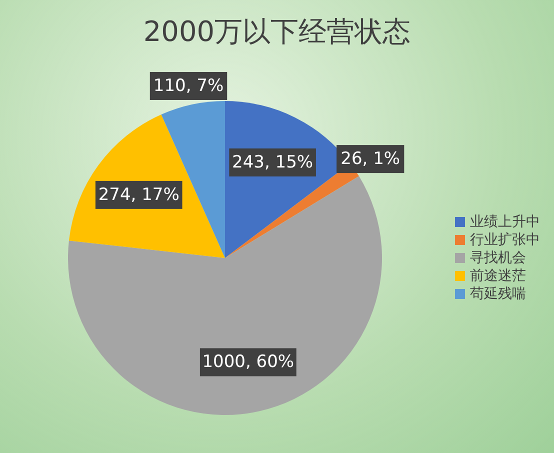  Describe the element at coordinates (277, 32) in the screenshot. I see `chart-title: 2000万以下经营状态` at that location.